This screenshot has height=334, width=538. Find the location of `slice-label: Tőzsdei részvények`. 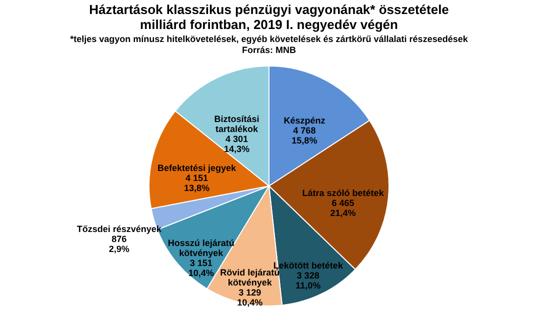

slice-label: Tőzsdei részvények is located at coordinates (119, 229).